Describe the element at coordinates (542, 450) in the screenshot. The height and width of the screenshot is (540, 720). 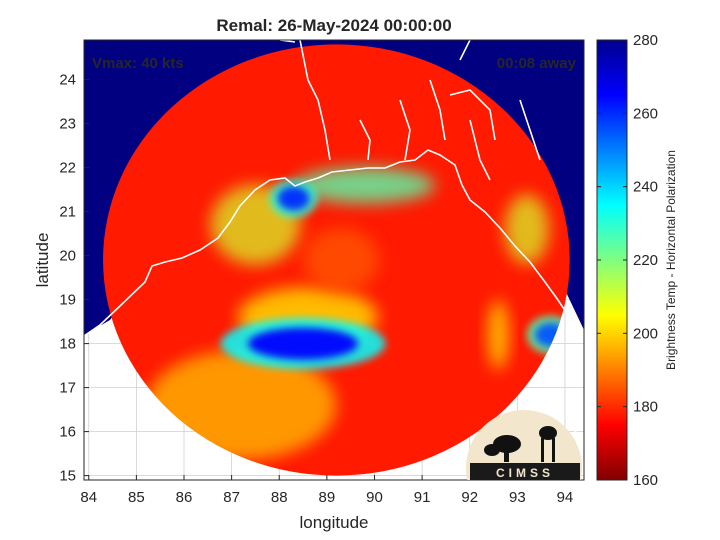
I see `logo-tower-leg-left` at that location.